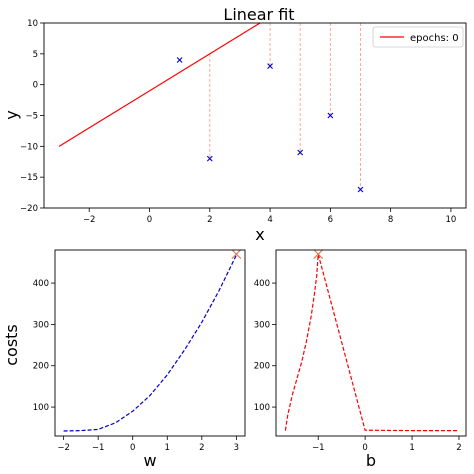  I want to click on cost-vs-w-y-tick-label: 200, so click(41, 367).